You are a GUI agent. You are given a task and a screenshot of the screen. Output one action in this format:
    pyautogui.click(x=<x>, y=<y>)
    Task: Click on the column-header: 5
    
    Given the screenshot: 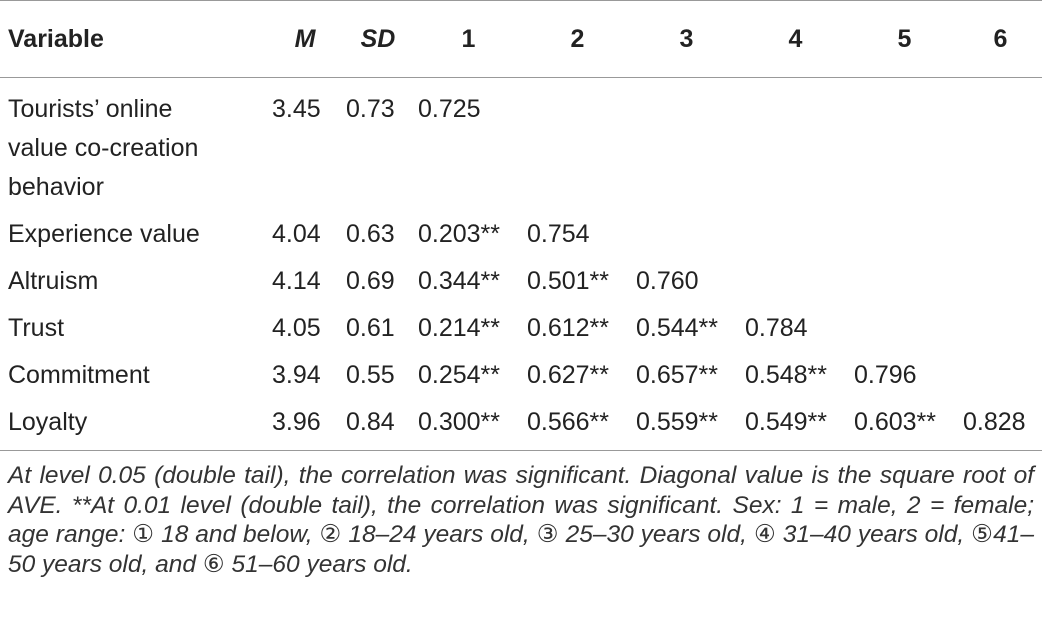 What is the action you would take?
    pyautogui.click(x=904, y=39)
    